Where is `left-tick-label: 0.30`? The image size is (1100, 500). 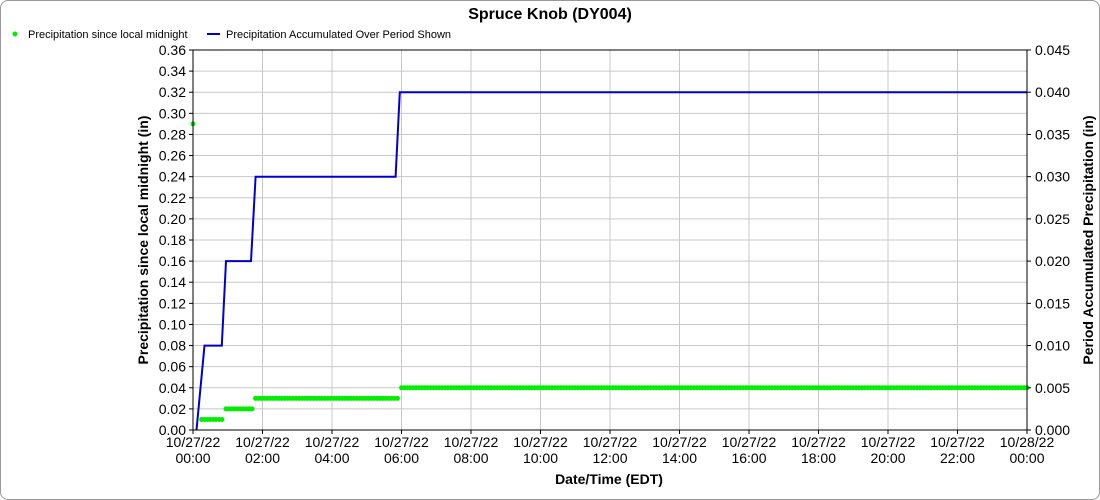
left-tick-label: 0.30 is located at coordinates (172, 113).